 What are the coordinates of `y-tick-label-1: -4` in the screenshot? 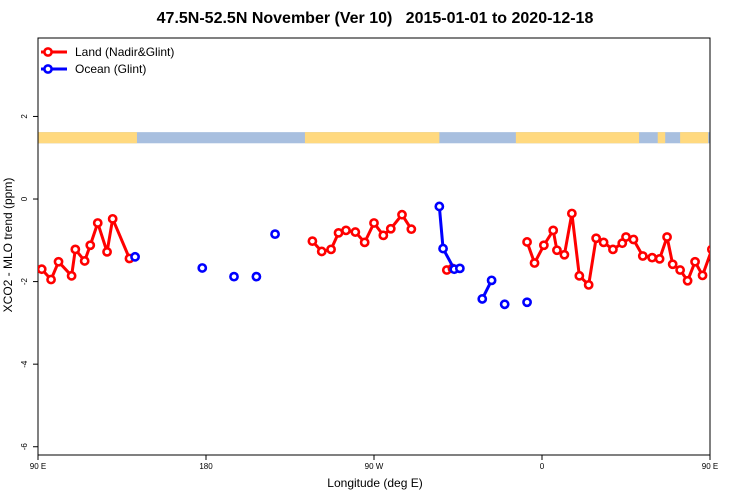 It's located at (24, 364).